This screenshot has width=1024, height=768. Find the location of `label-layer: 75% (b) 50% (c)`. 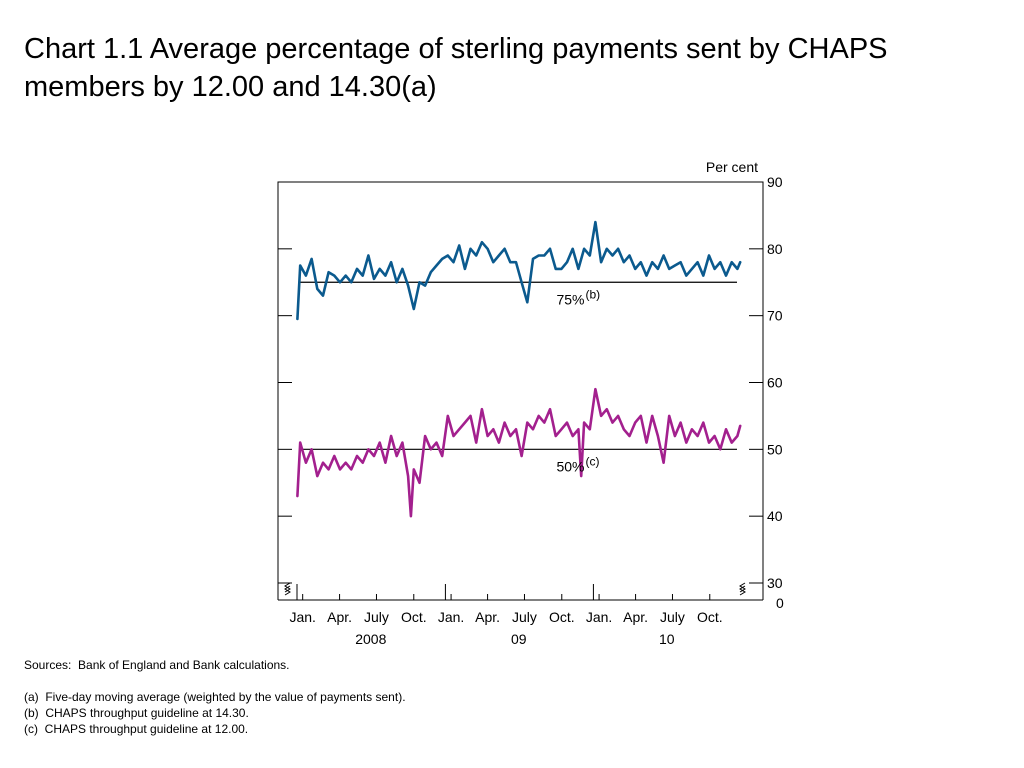

label-layer: 75% (b) 50% (c) is located at coordinates (578, 380).